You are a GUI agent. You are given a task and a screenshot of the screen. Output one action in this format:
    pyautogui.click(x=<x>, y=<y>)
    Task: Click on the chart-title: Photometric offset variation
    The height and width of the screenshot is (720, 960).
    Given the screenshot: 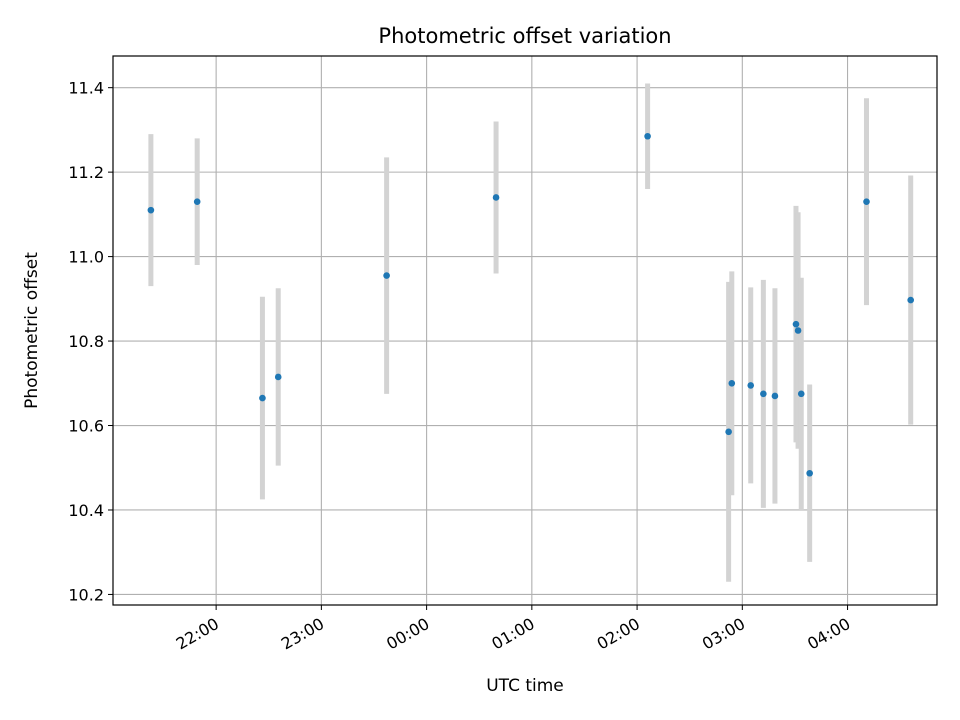 What is the action you would take?
    pyautogui.click(x=524, y=36)
    